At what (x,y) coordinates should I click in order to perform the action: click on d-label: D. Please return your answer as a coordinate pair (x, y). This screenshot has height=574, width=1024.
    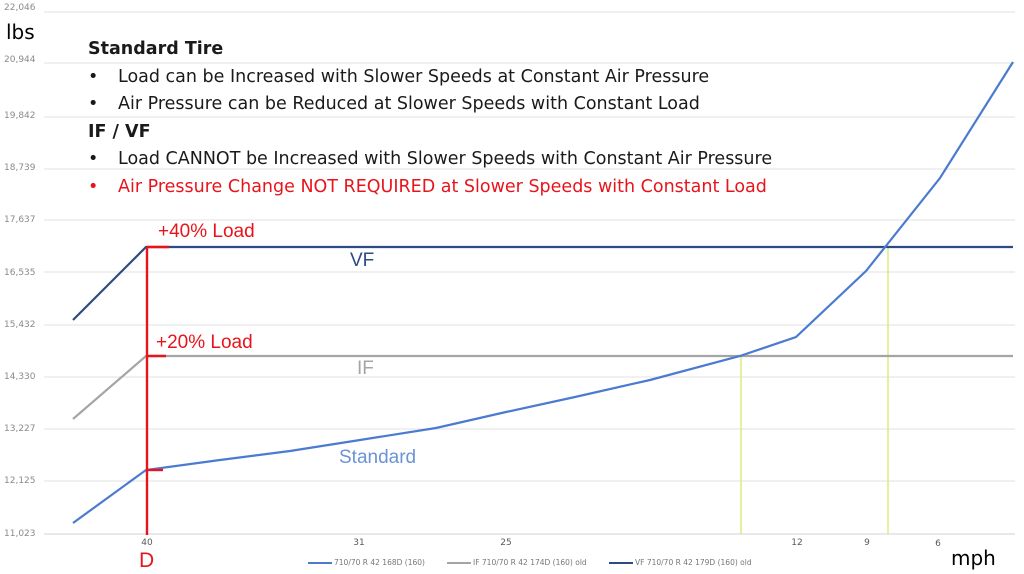
    Looking at the image, I should click on (147, 560).